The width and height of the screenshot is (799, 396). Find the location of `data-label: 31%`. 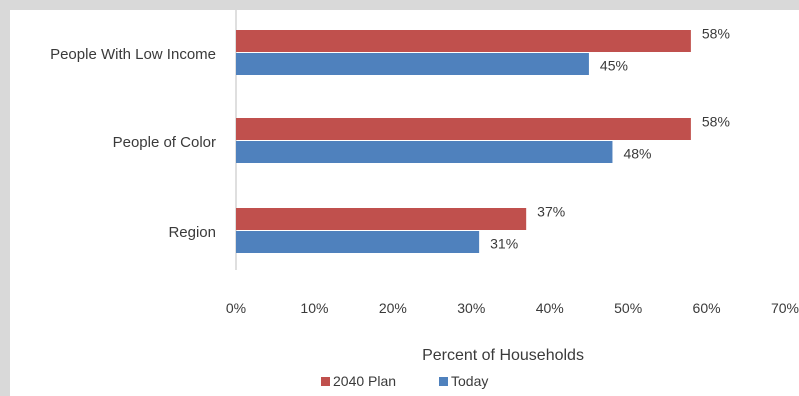

data-label: 31% is located at coordinates (504, 244).